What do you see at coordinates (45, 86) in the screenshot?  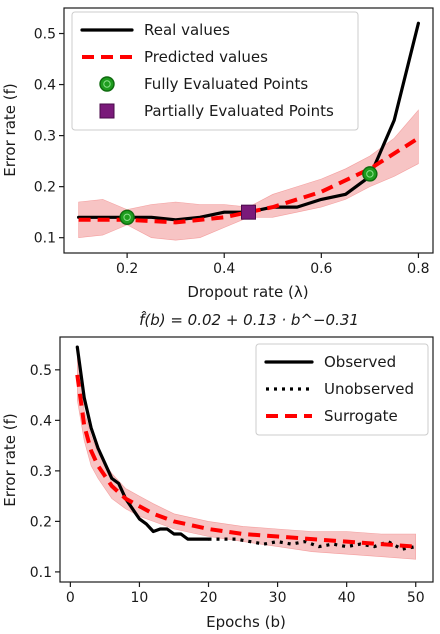 I see `dropout-y-tick-label: 0.4` at bounding box center [45, 86].